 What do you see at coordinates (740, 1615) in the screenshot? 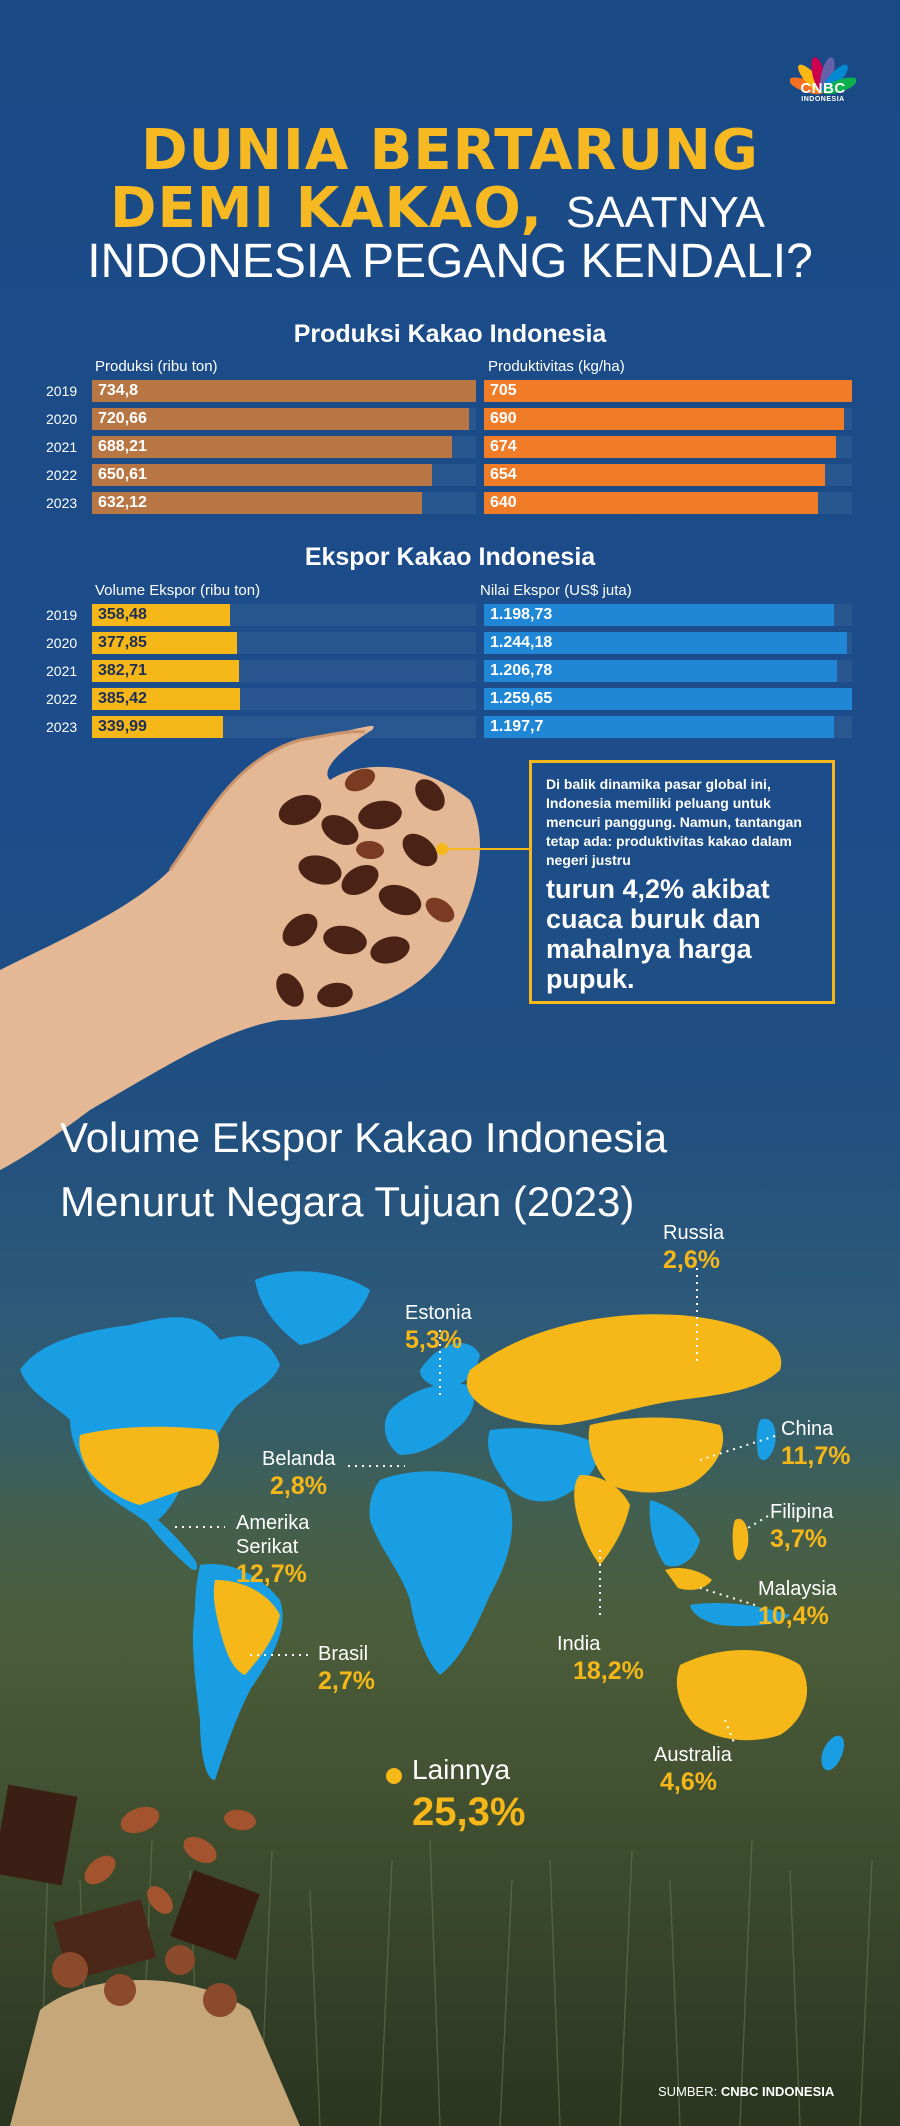
I see `indonesia-shape` at bounding box center [740, 1615].